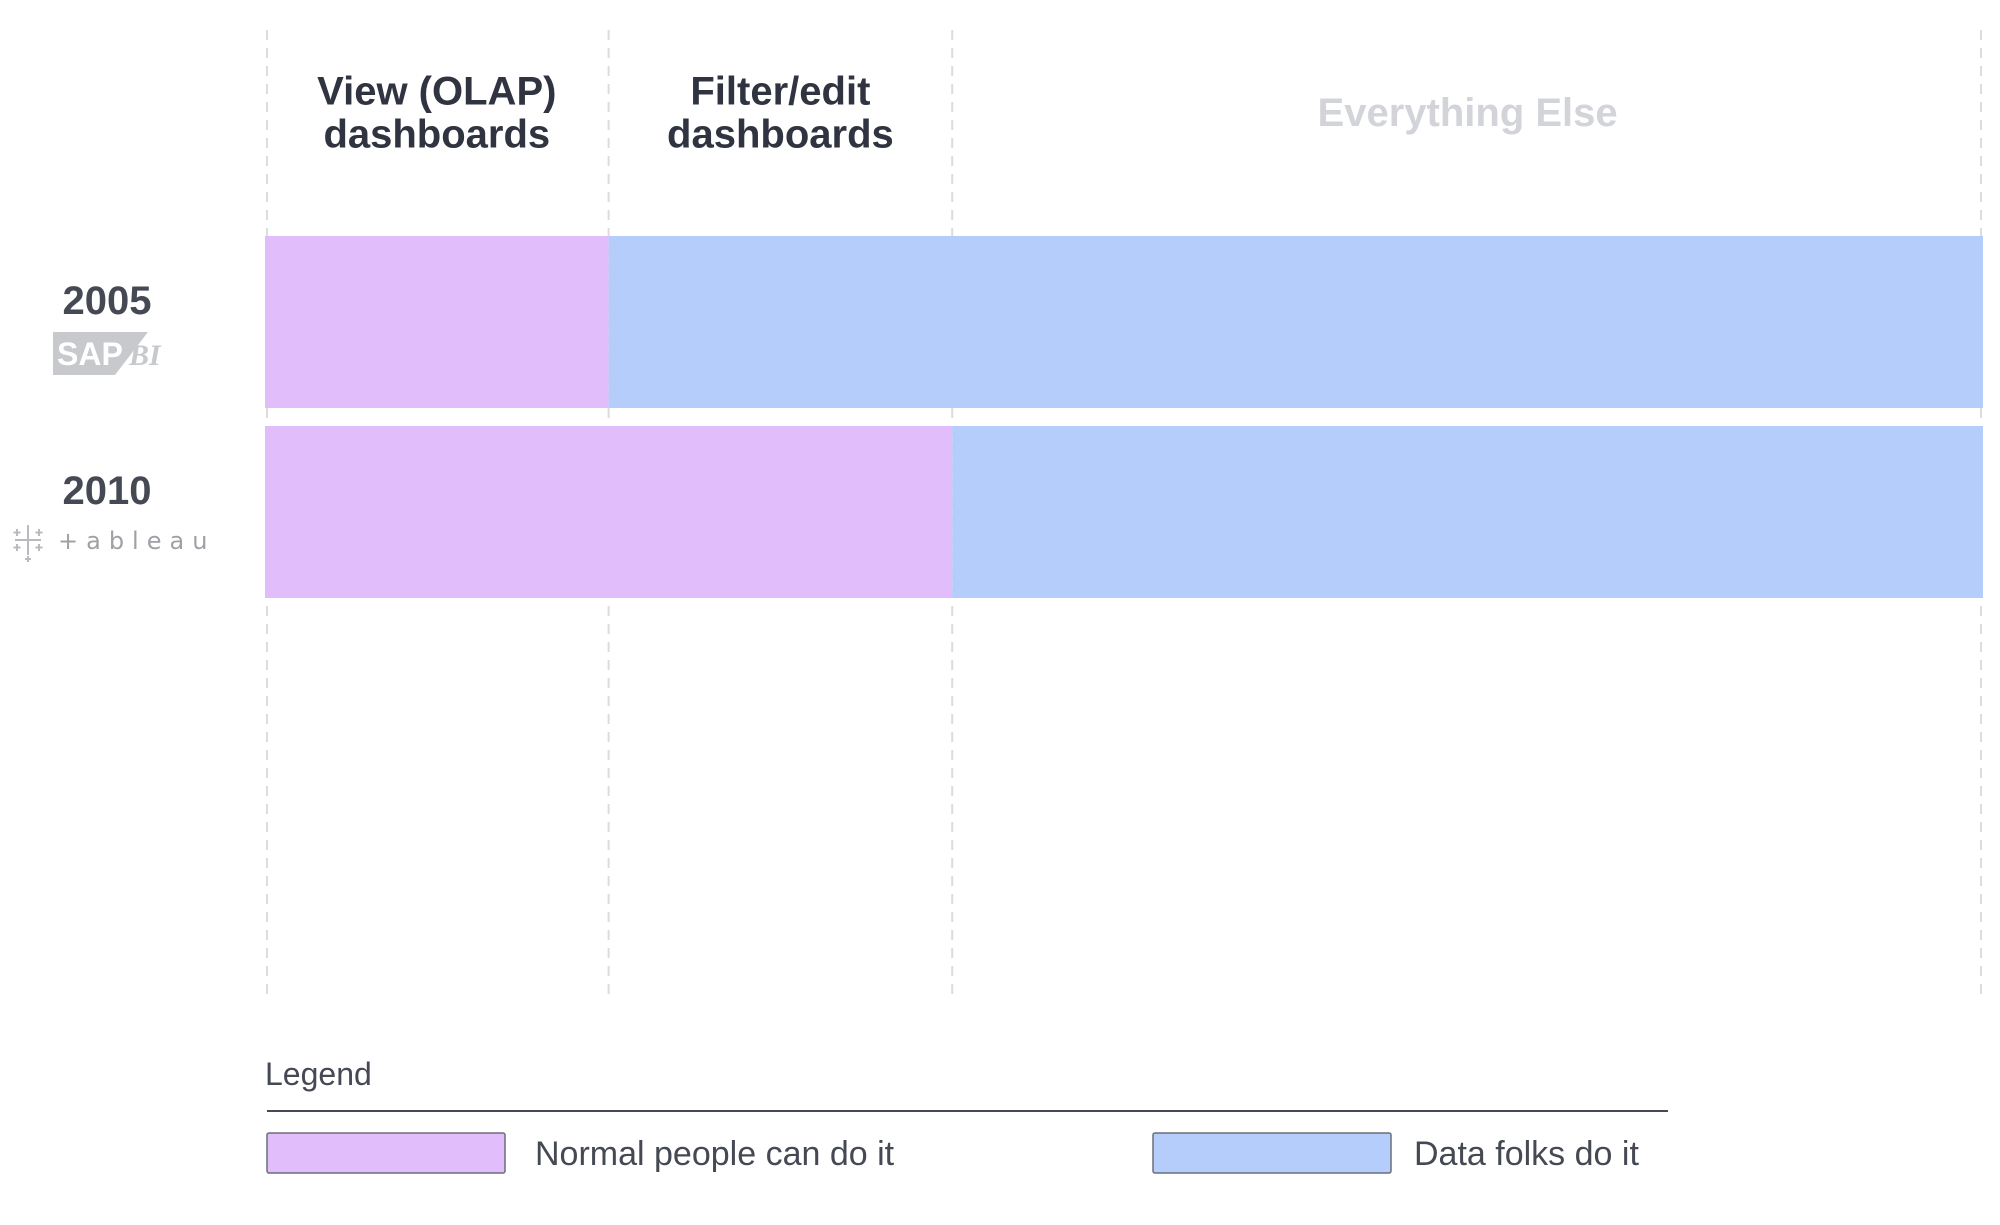 The image size is (2000, 1225). Describe the element at coordinates (780, 113) in the screenshot. I see `column-header: Filter/edit dashboards` at that location.